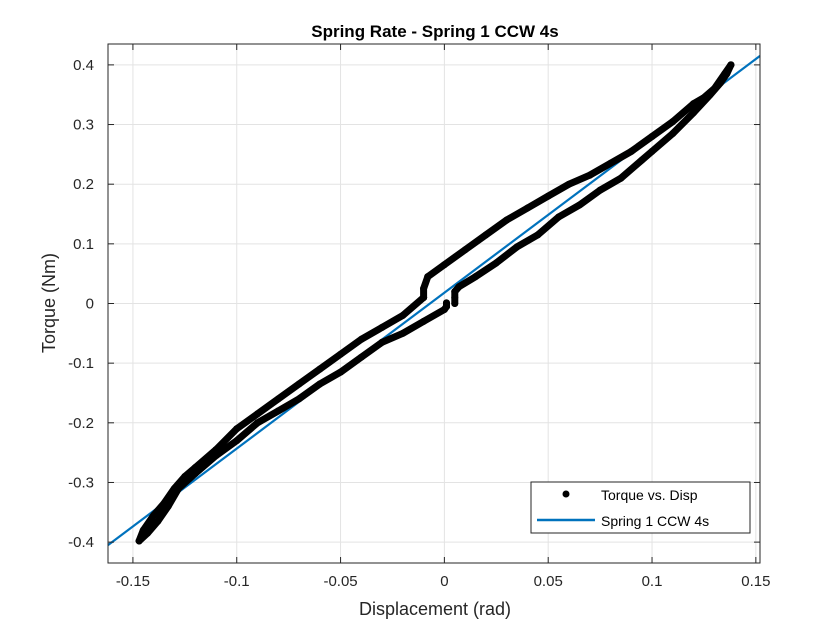  Describe the element at coordinates (83, 125) in the screenshot. I see `y-tick-label: 0.3` at that location.